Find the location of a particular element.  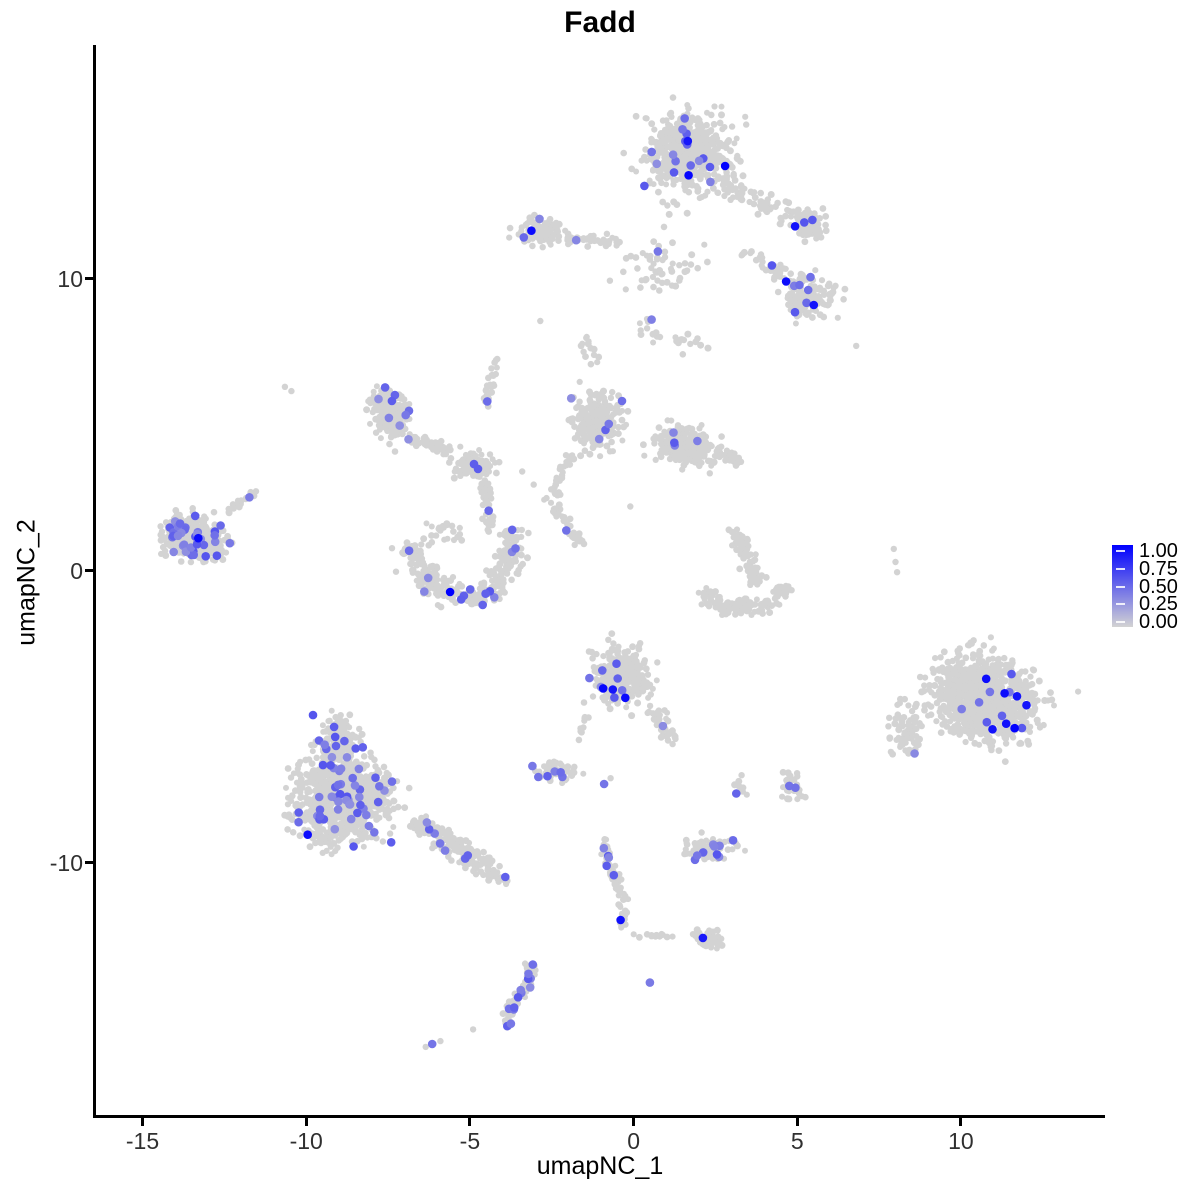

x-tick-label: 5 is located at coordinates (797, 1141).